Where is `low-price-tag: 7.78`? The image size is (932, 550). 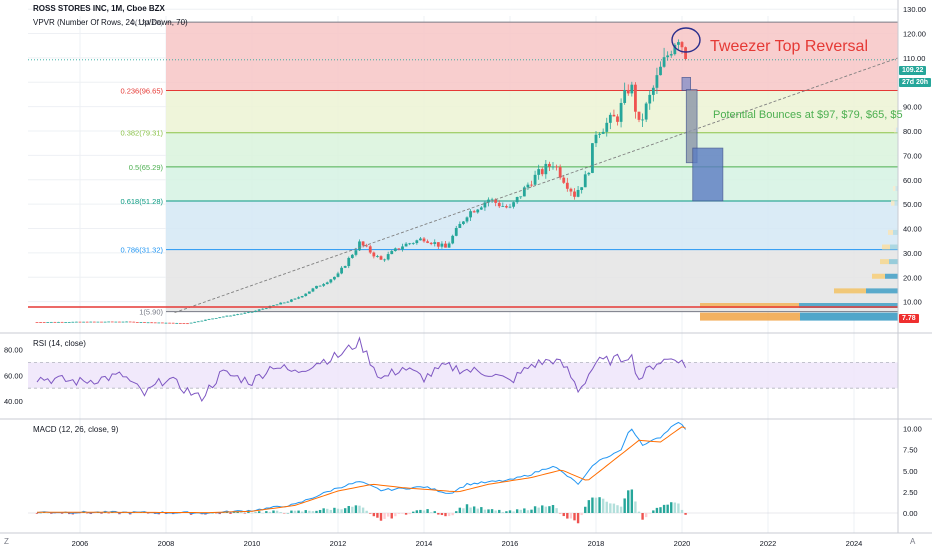
low-price-tag: 7.78 is located at coordinates (909, 318).